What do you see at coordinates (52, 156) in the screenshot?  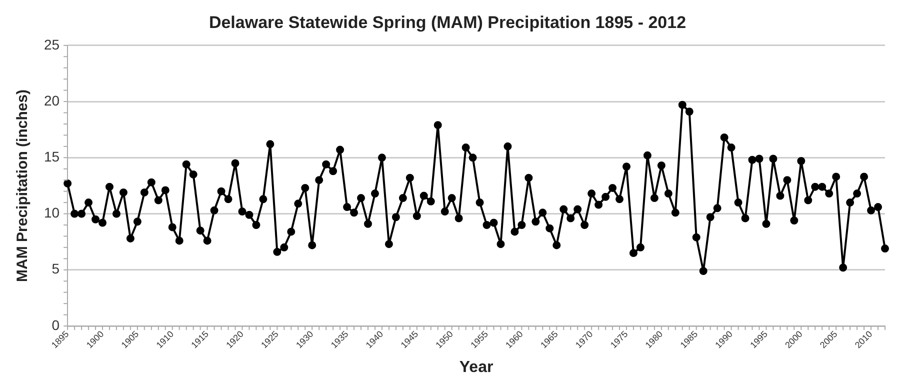 I see `y-tick-label: 15` at bounding box center [52, 156].